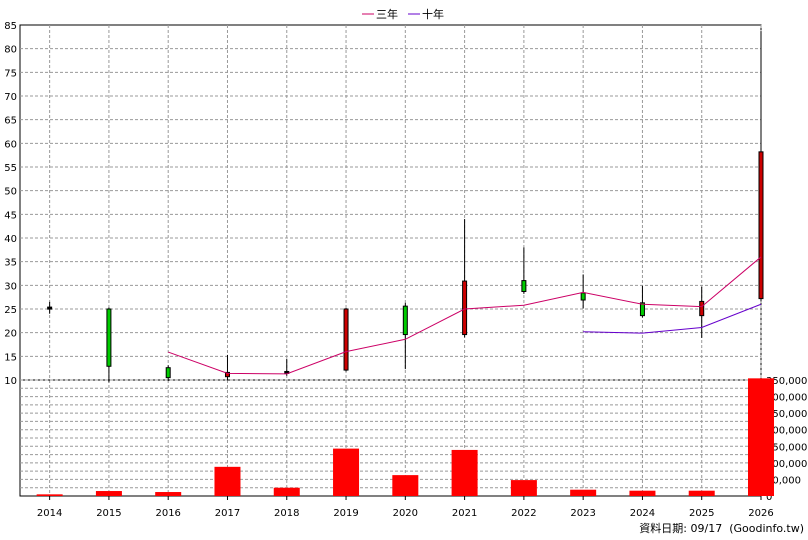  What do you see at coordinates (10, 168) in the screenshot?
I see `price-tick-label: 55` at bounding box center [10, 168].